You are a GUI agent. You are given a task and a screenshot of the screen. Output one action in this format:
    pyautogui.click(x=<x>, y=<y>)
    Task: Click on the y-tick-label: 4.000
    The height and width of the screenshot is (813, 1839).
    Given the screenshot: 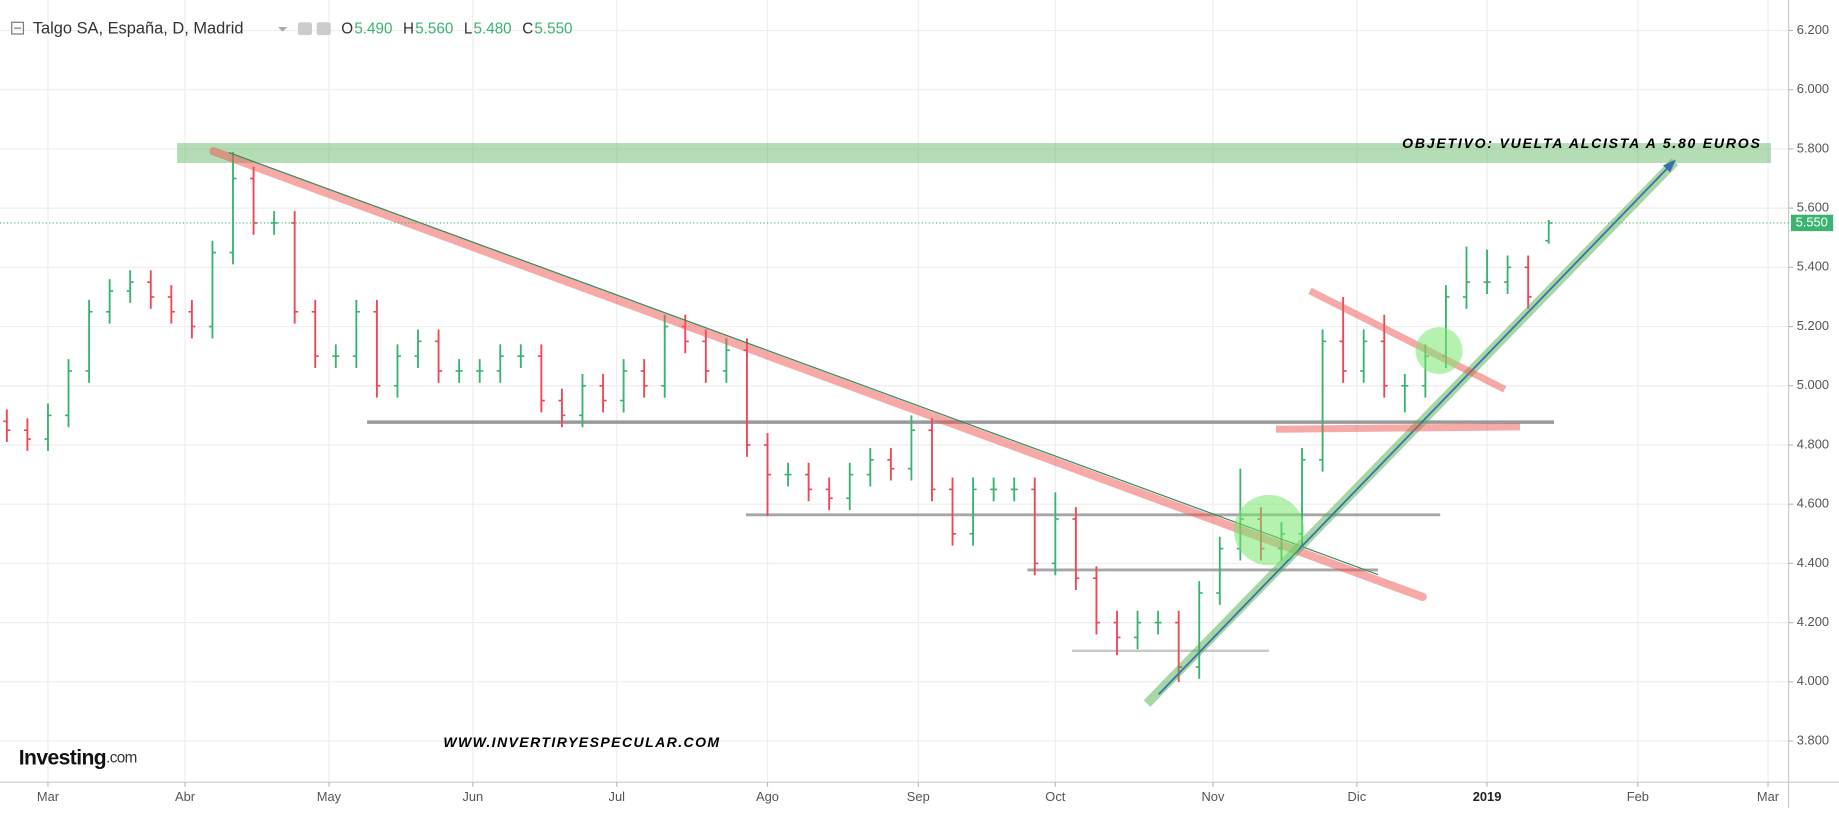 What is the action you would take?
    pyautogui.click(x=1813, y=680)
    